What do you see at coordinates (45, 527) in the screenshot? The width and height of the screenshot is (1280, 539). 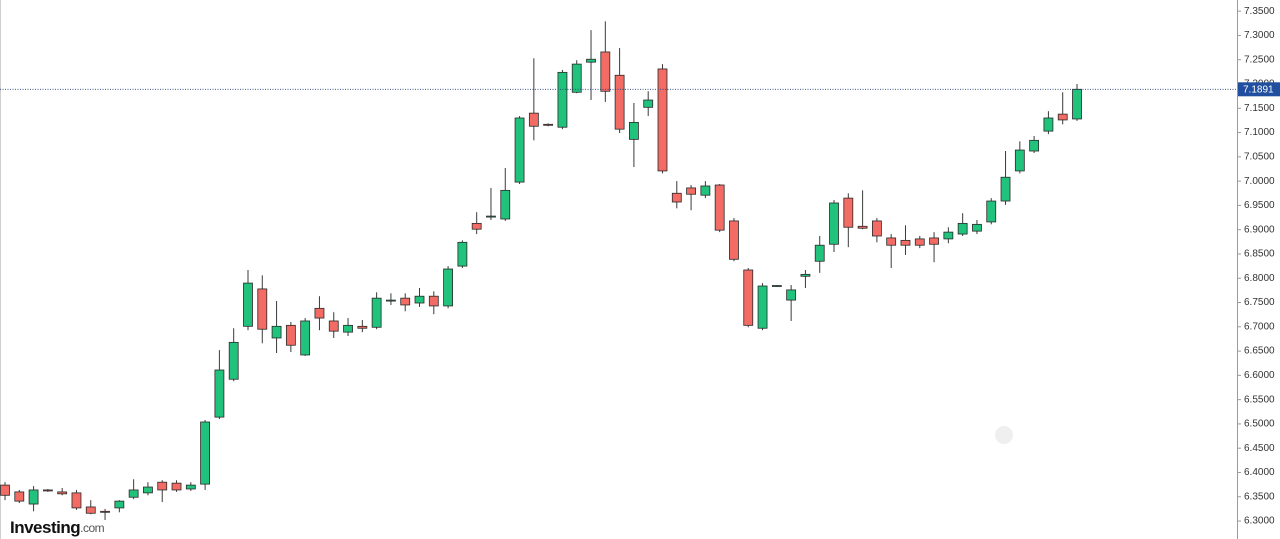 I see `logo-main: Investing` at bounding box center [45, 527].